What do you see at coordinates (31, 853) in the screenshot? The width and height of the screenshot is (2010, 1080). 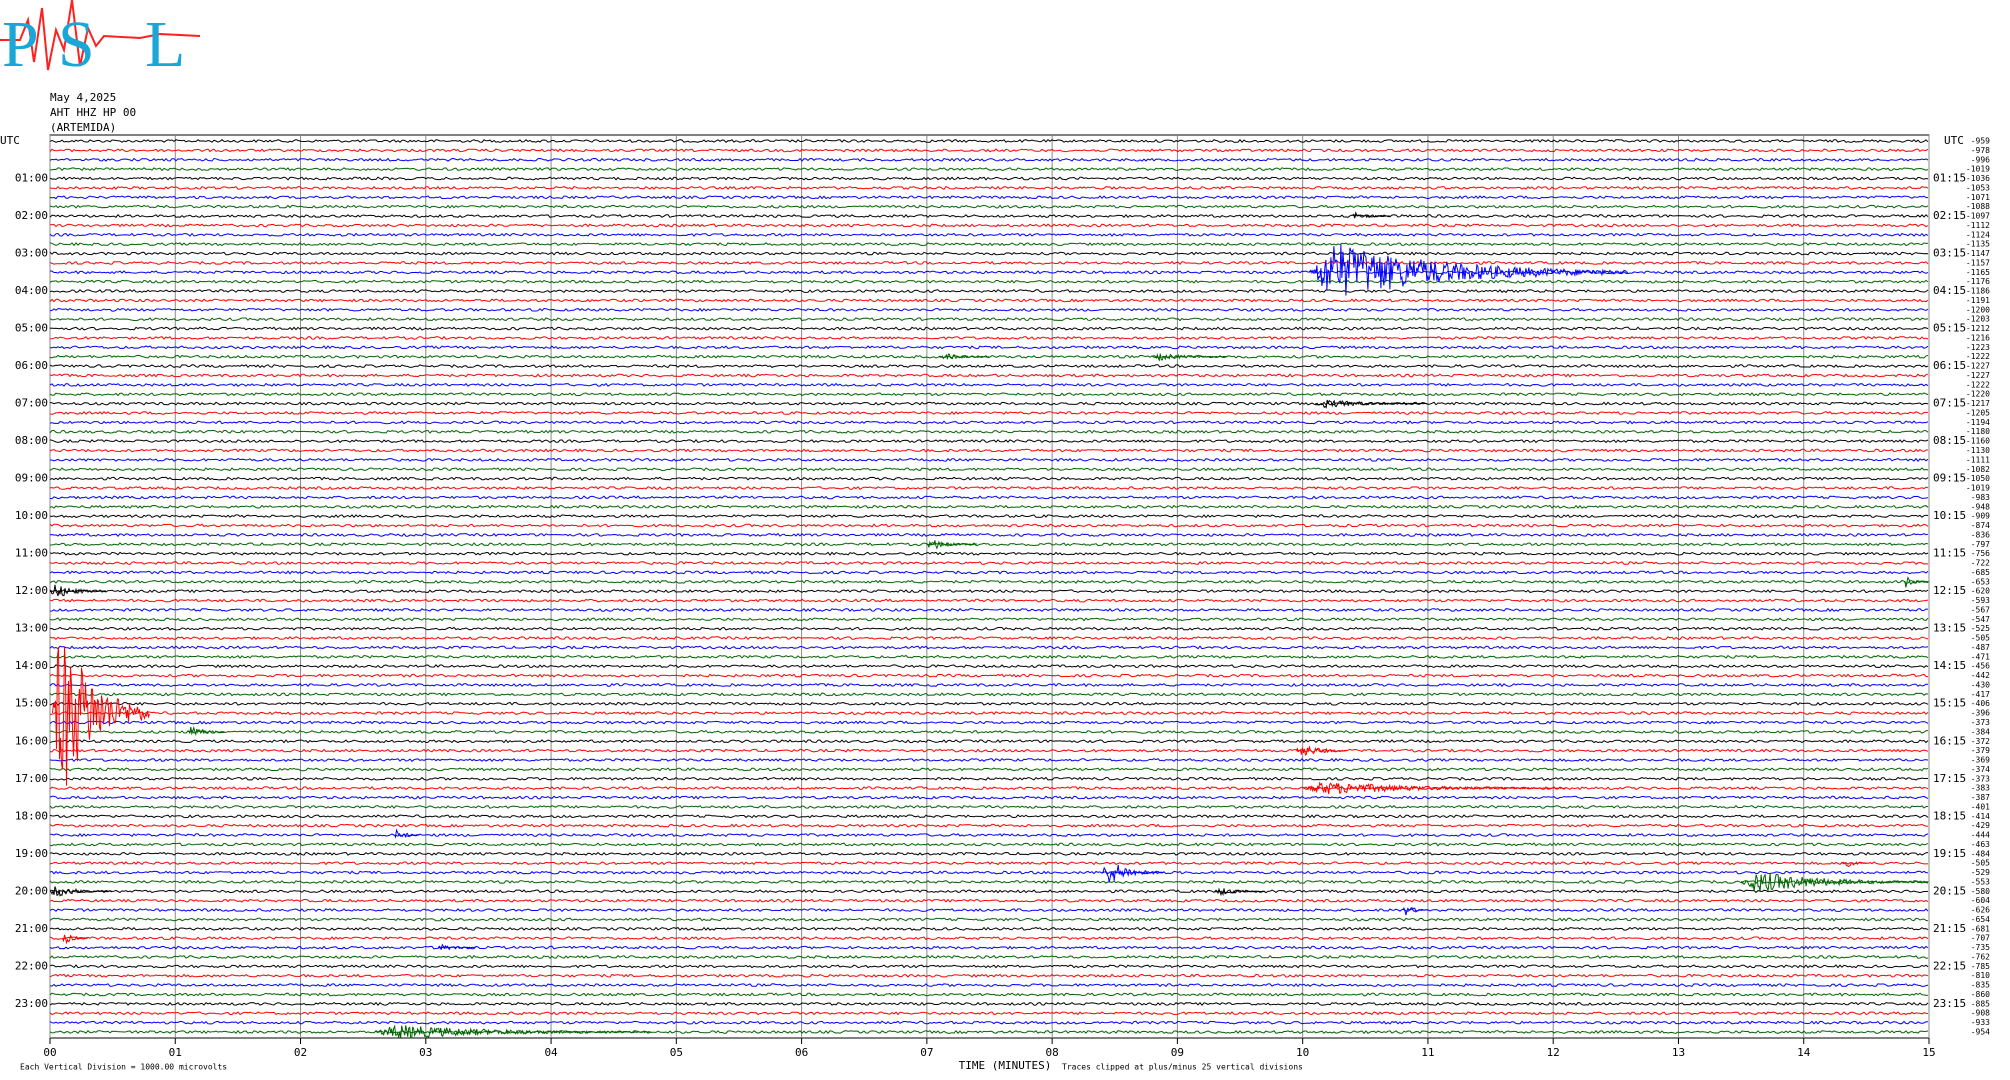 I see `left-time-label: 19:00` at bounding box center [31, 853].